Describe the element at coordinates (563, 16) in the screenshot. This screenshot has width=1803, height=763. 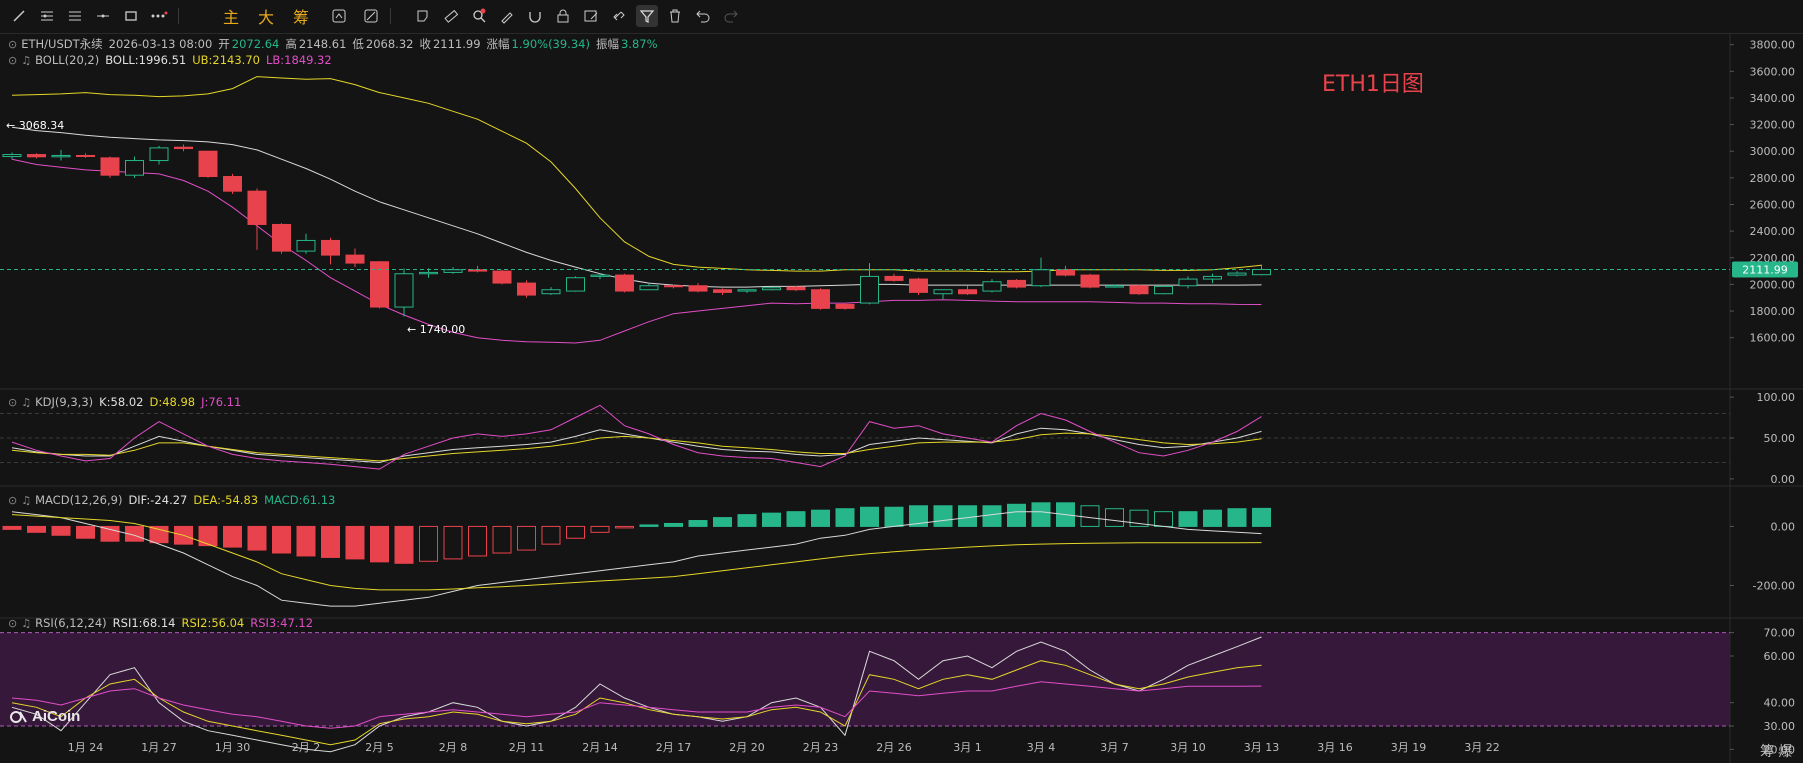
I see `lock-icon` at that location.